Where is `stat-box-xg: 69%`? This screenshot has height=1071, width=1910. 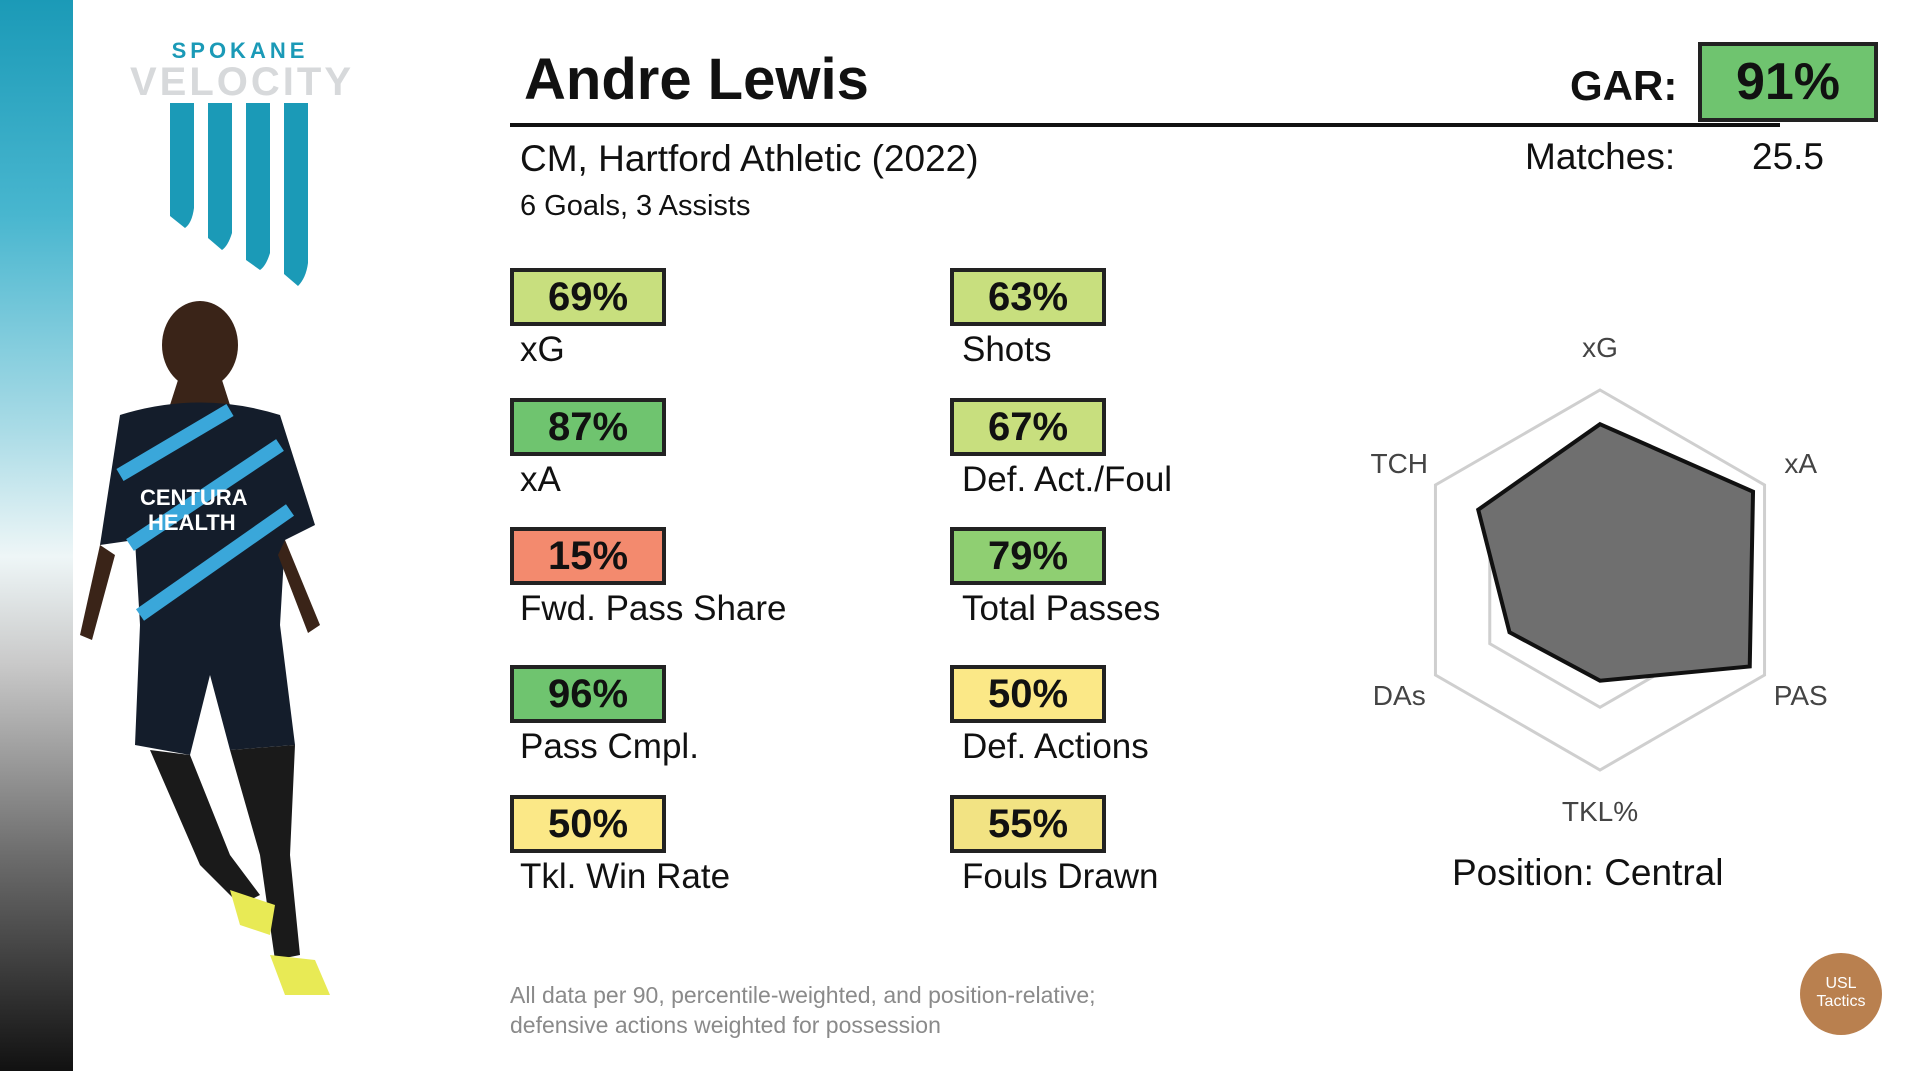
stat-box-xg: 69% is located at coordinates (588, 297).